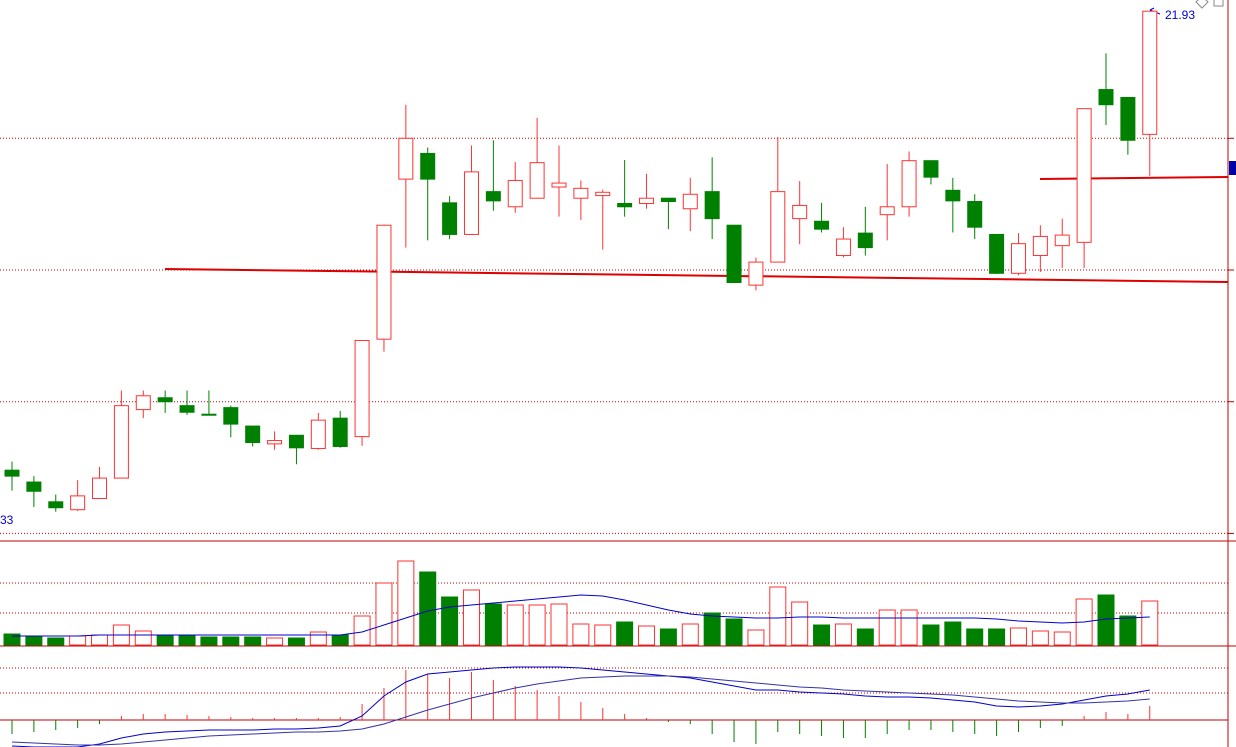 This screenshot has width=1236, height=747. Describe the element at coordinates (1180, 15) in the screenshot. I see `high-label: 21.93` at that location.